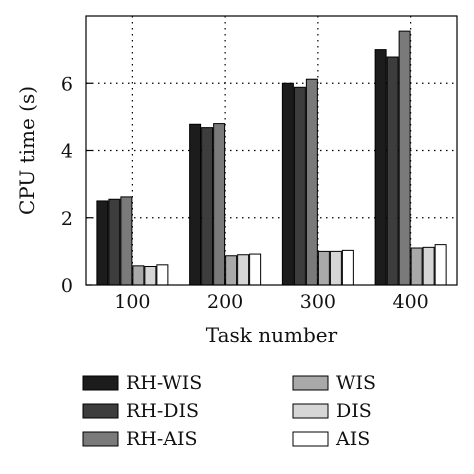 The height and width of the screenshot is (474, 474). Describe the element at coordinates (132, 302) in the screenshot. I see `x-tick-label: 100` at that location.